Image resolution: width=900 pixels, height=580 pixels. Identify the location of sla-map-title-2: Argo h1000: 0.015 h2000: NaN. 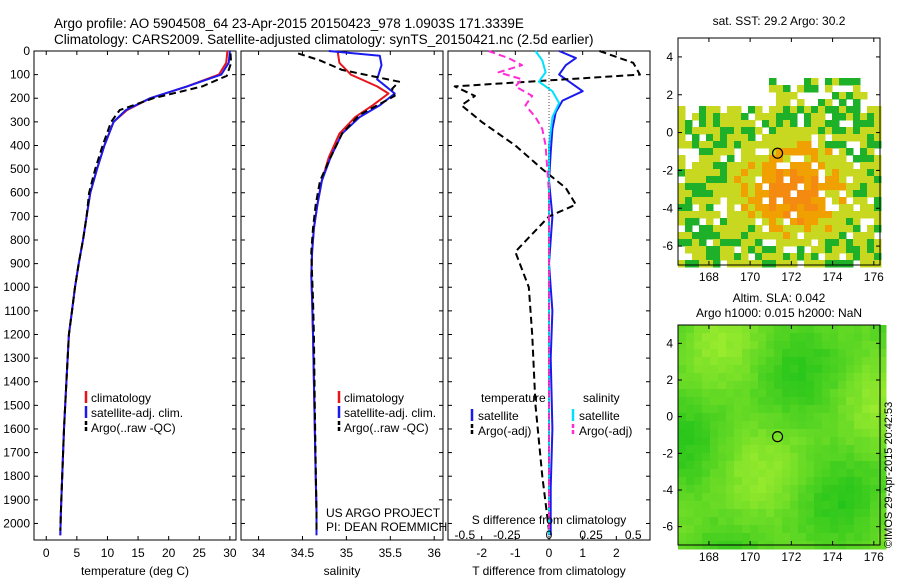
(779, 313).